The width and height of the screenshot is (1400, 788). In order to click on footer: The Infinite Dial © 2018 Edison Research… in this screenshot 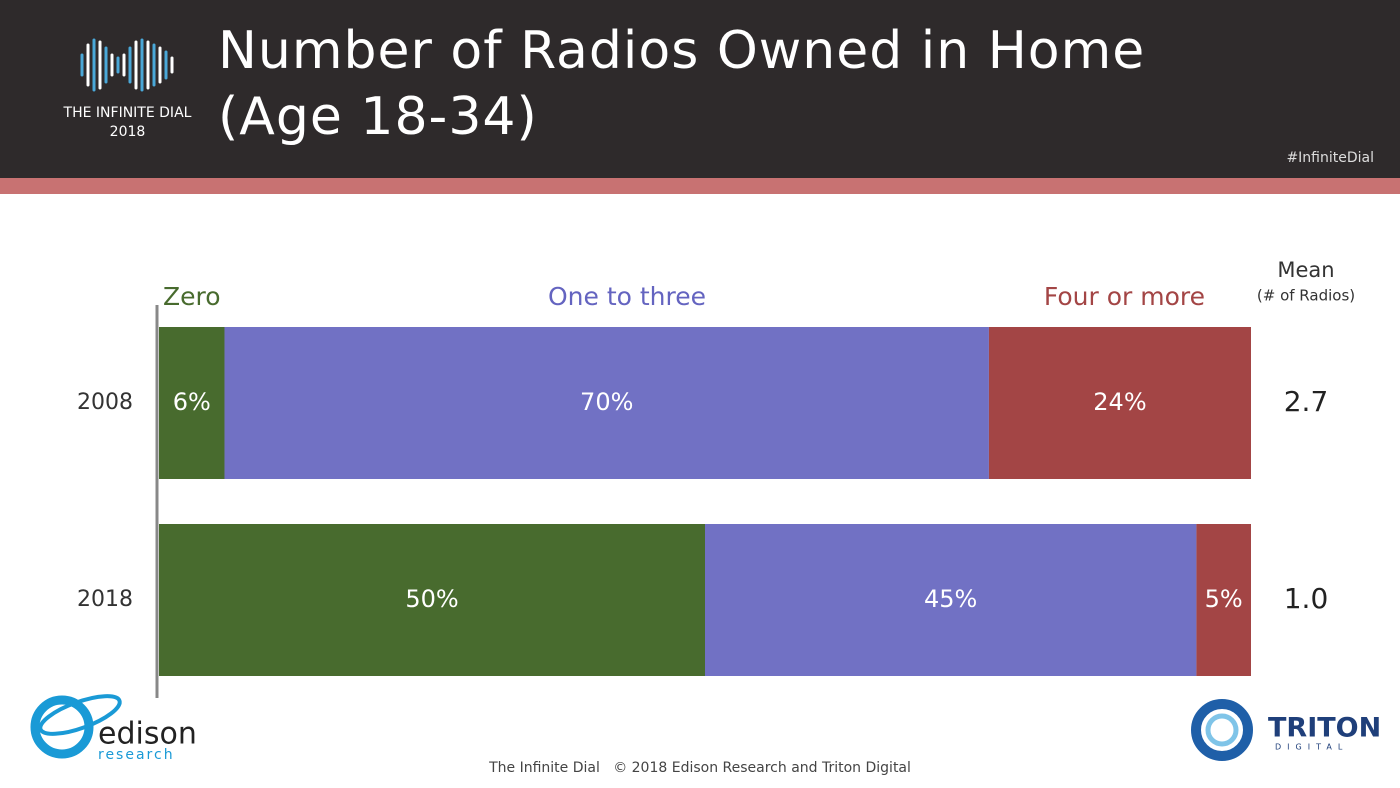, I will do `click(699, 768)`.